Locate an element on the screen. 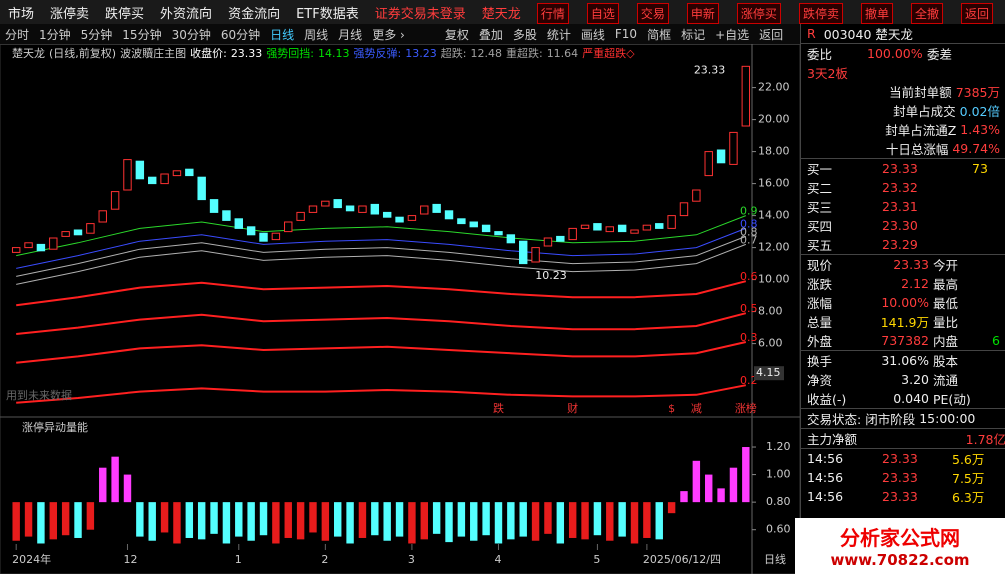  menu-button: 申新 is located at coordinates (702, 13).